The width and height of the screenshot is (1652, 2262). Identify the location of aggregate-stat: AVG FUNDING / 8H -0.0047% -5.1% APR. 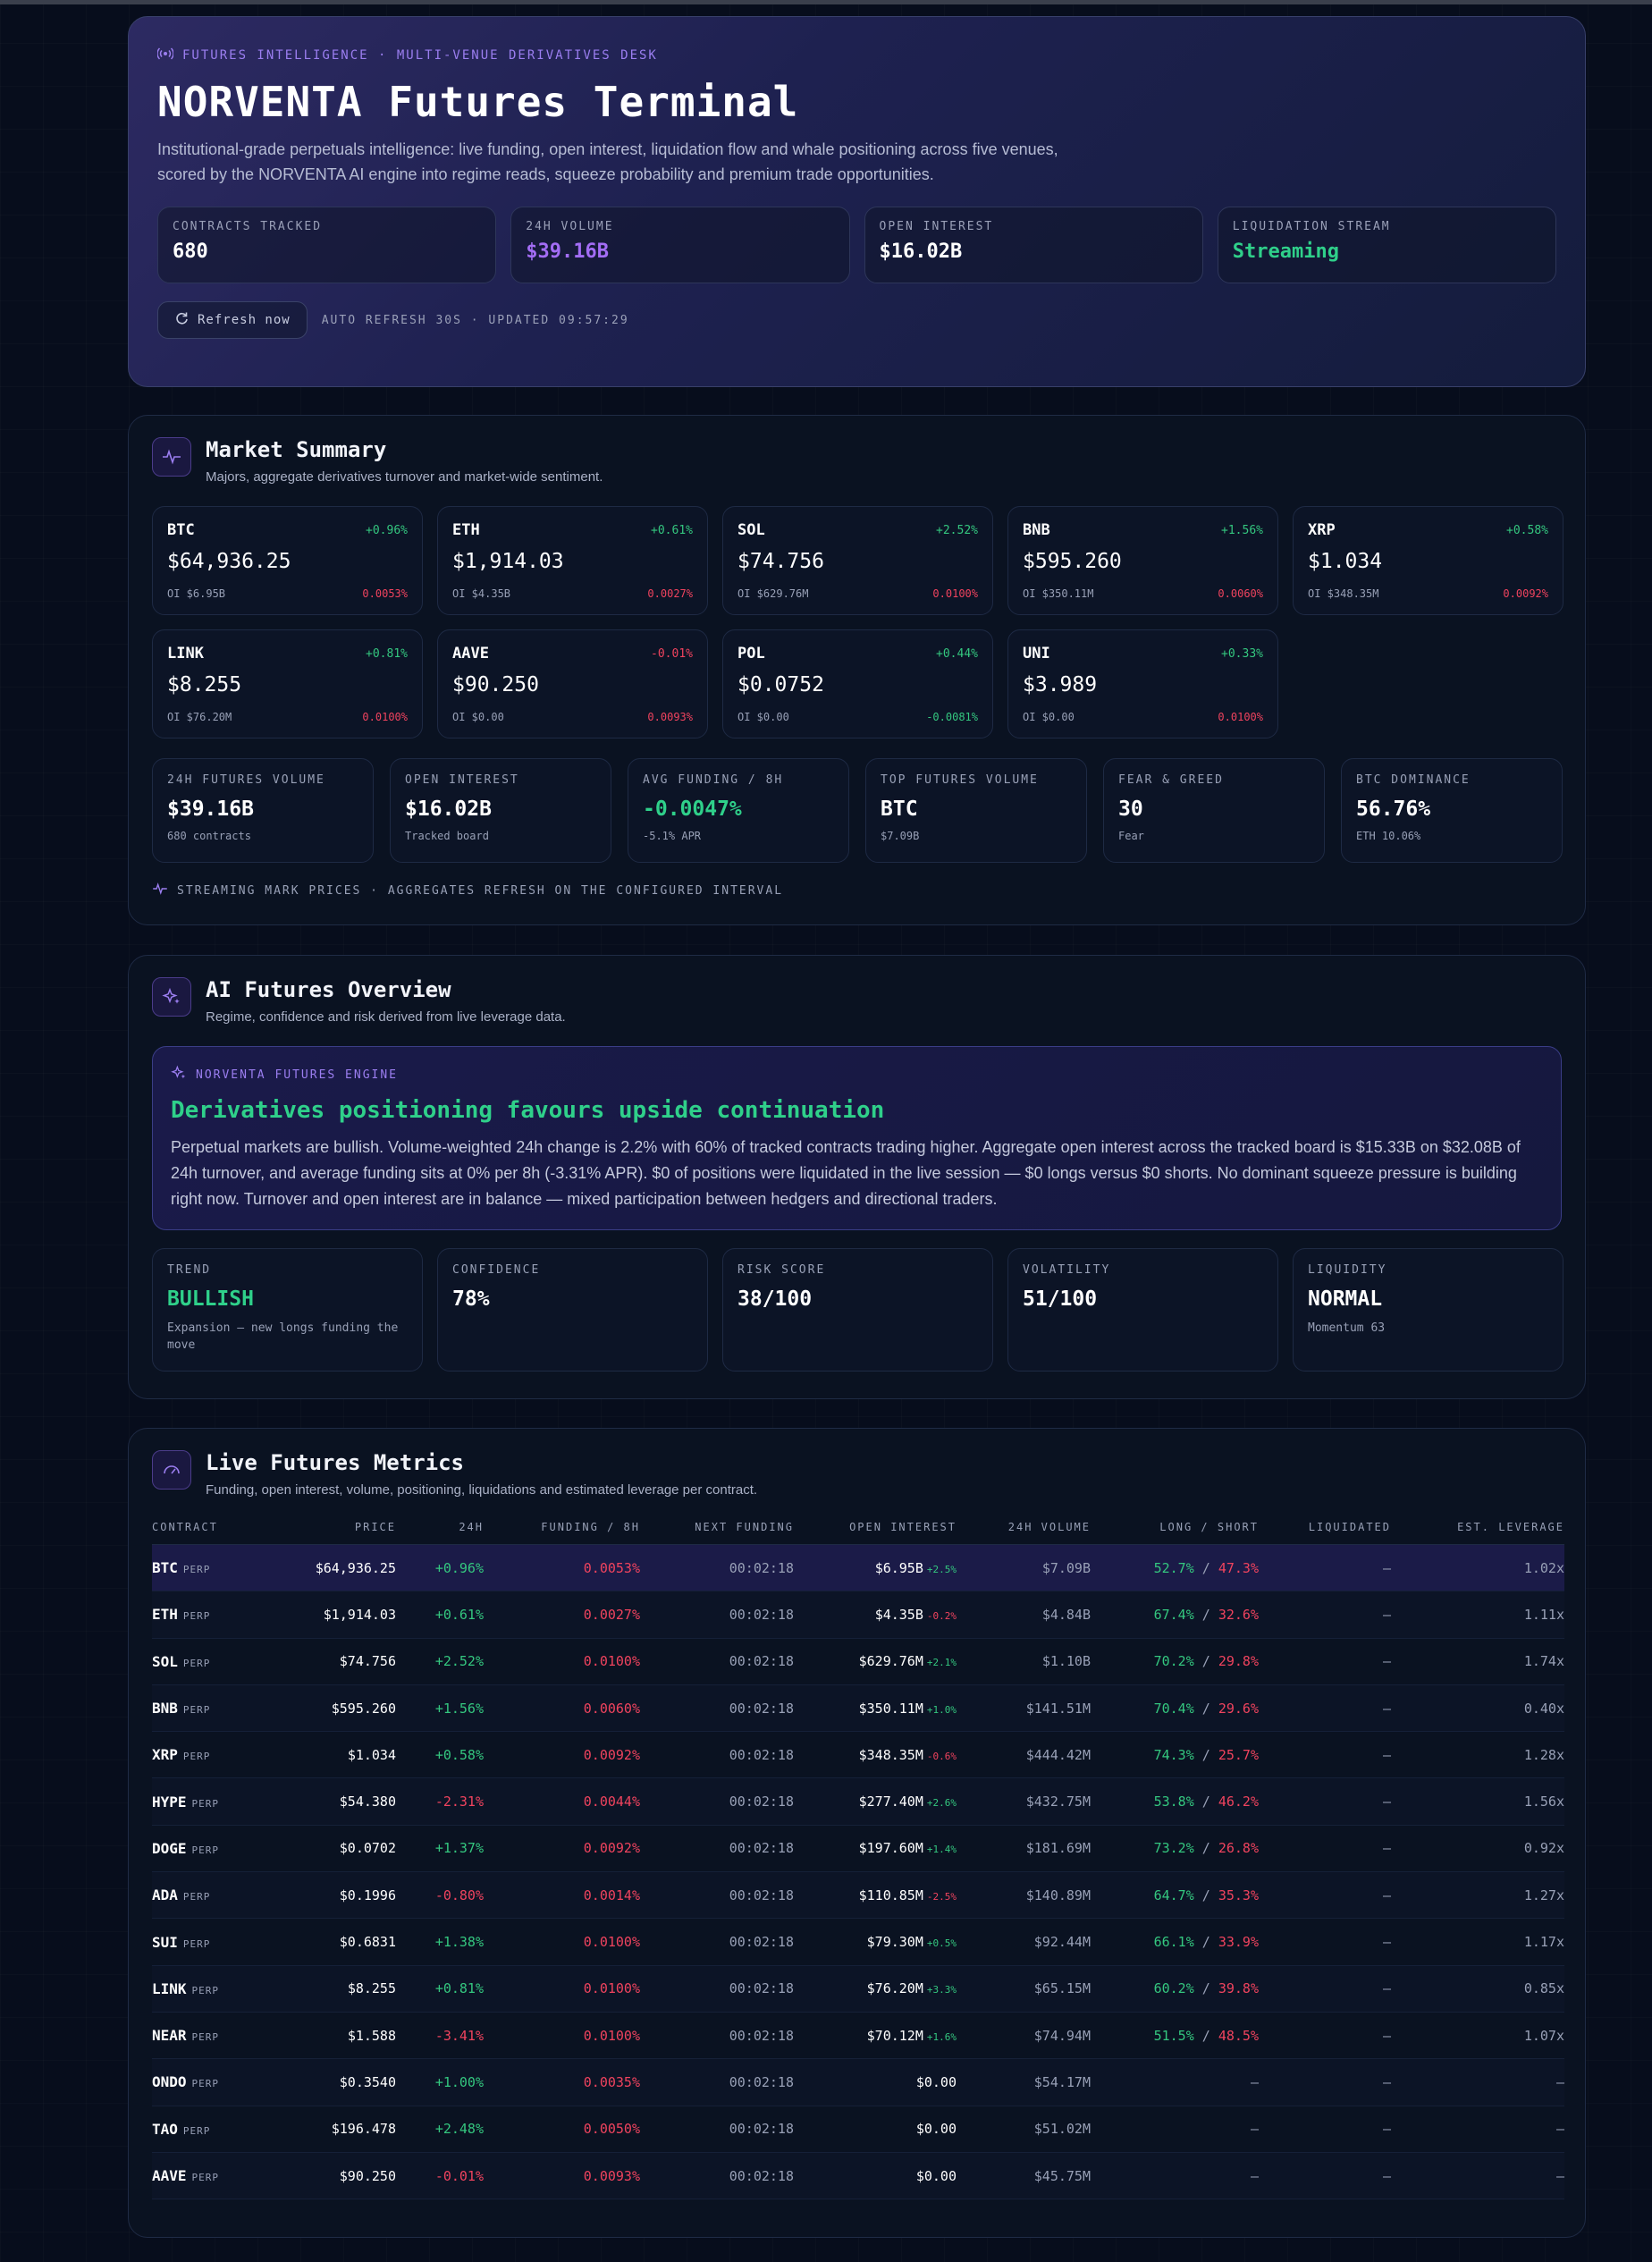
(738, 810).